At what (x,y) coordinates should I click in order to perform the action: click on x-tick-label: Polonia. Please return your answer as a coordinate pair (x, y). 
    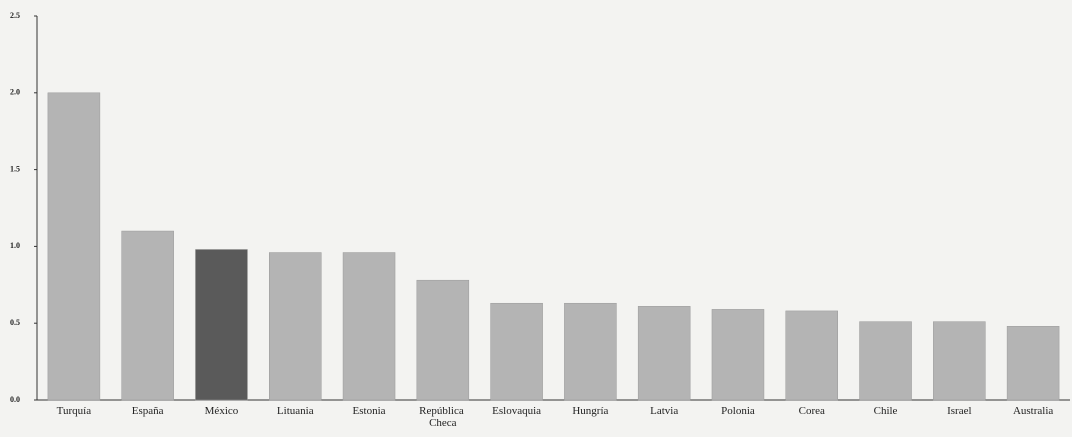
    Looking at the image, I should click on (738, 411).